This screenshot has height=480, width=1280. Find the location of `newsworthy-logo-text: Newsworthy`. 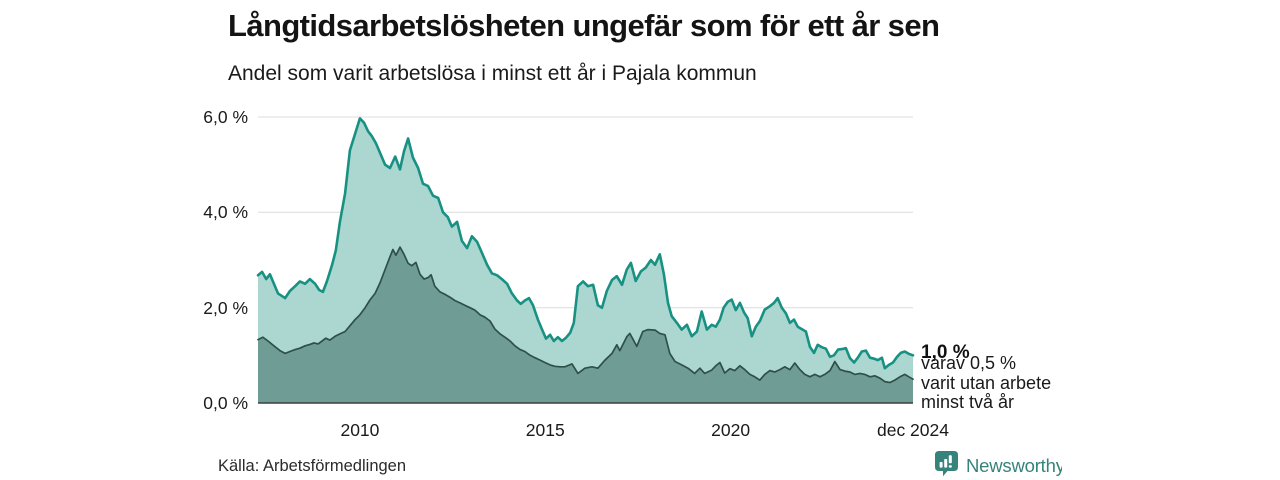

newsworthy-logo-text: Newsworthy is located at coordinates (1014, 465).